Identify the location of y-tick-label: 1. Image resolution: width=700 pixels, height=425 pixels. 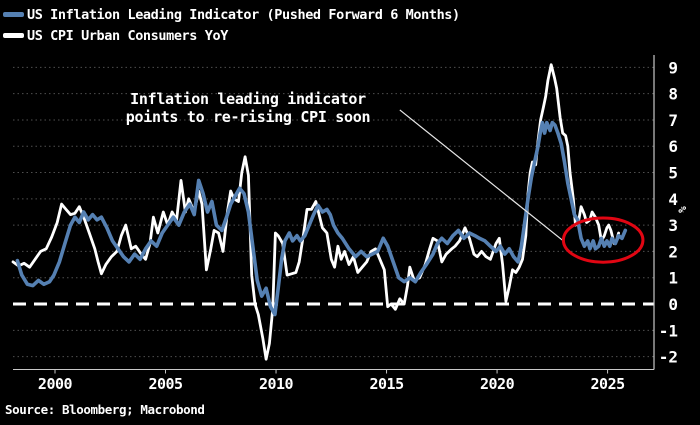
(673, 278).